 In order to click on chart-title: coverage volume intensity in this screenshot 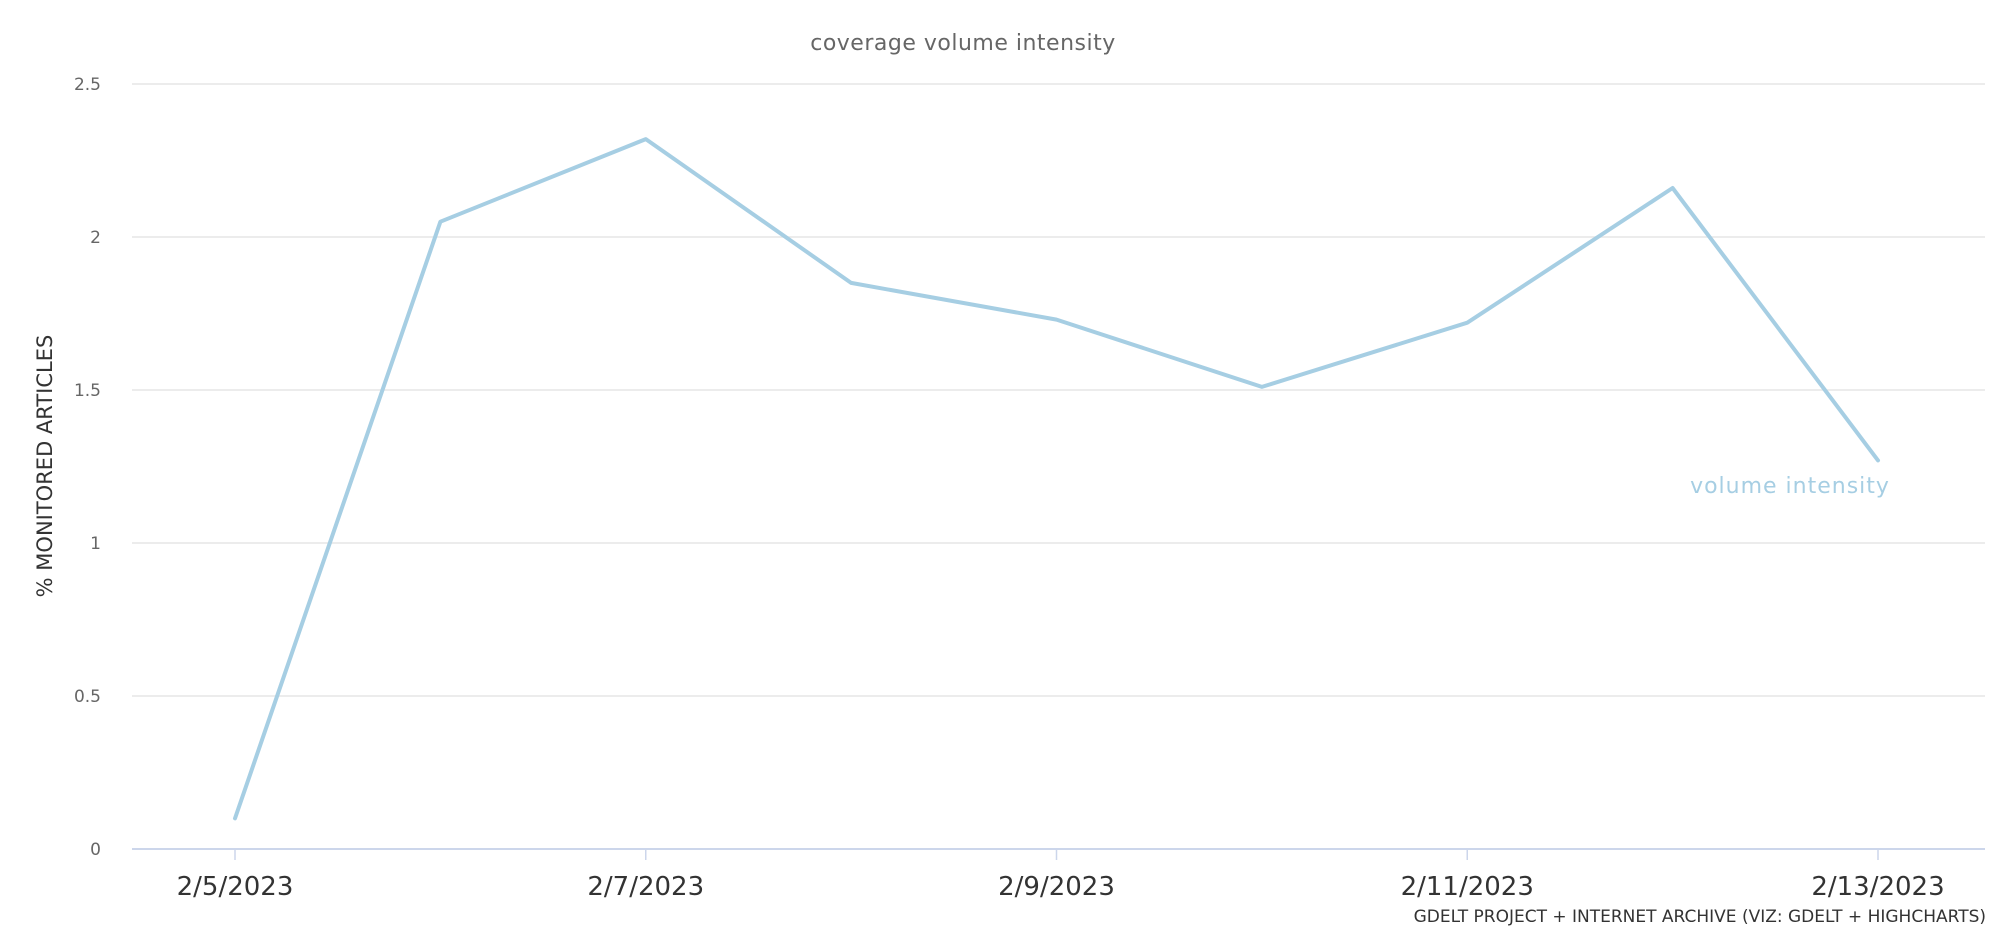, I will do `click(963, 43)`.